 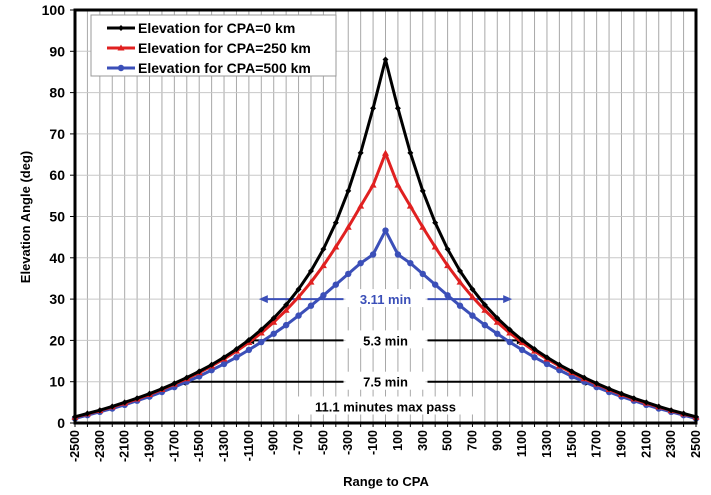 I want to click on y-tick-label: 0, so click(x=61, y=423).